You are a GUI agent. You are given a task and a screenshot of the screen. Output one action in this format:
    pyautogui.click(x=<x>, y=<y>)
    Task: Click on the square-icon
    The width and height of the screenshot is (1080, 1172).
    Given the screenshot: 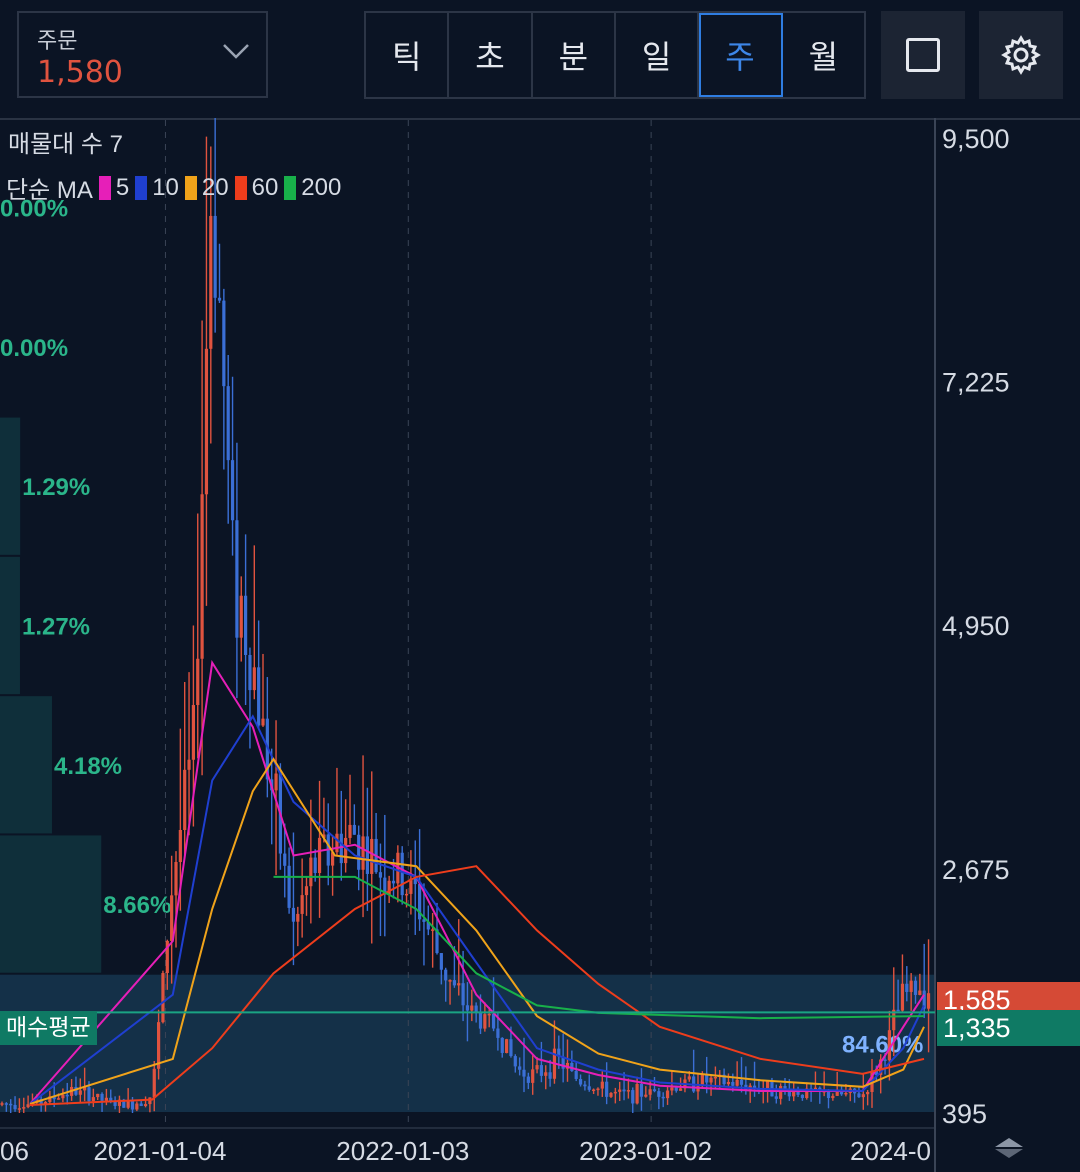 What is the action you would take?
    pyautogui.click(x=923, y=55)
    